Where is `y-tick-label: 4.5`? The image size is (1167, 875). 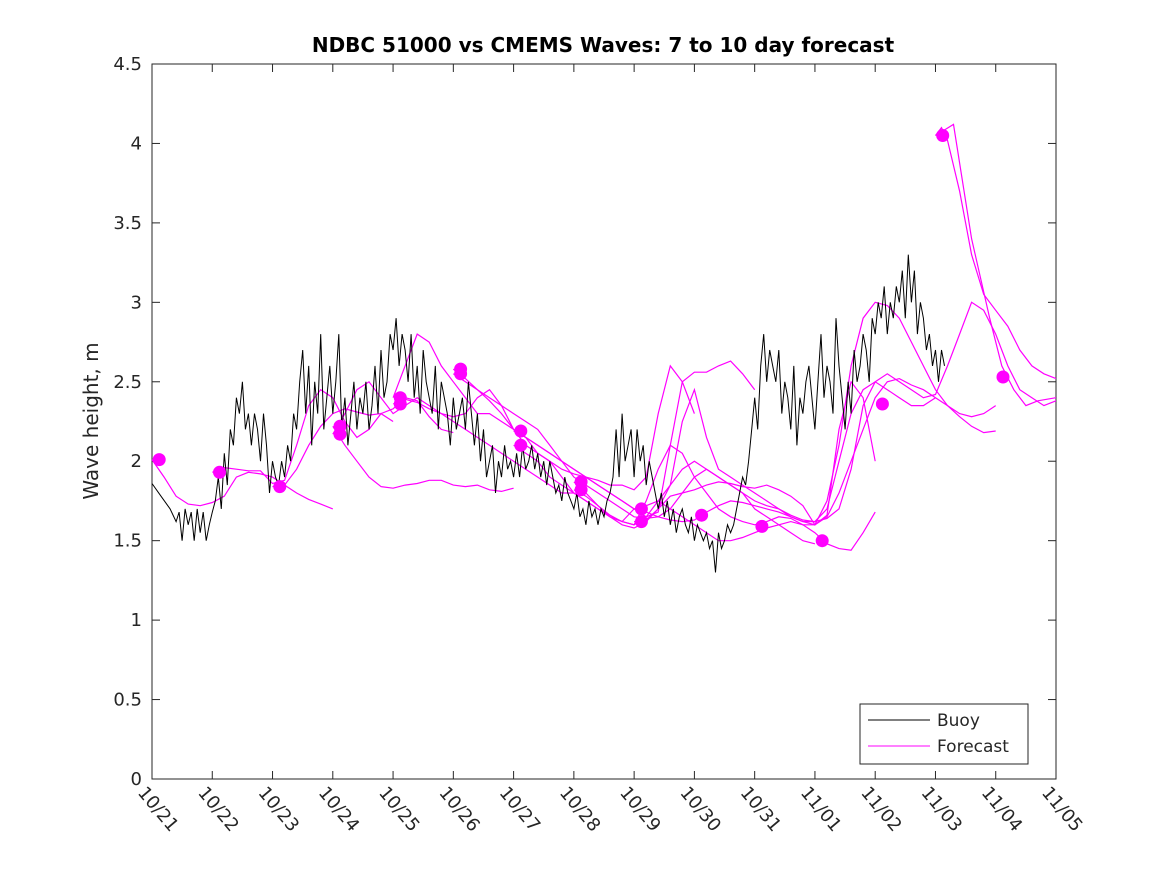
y-tick-label: 4.5 is located at coordinates (127, 64).